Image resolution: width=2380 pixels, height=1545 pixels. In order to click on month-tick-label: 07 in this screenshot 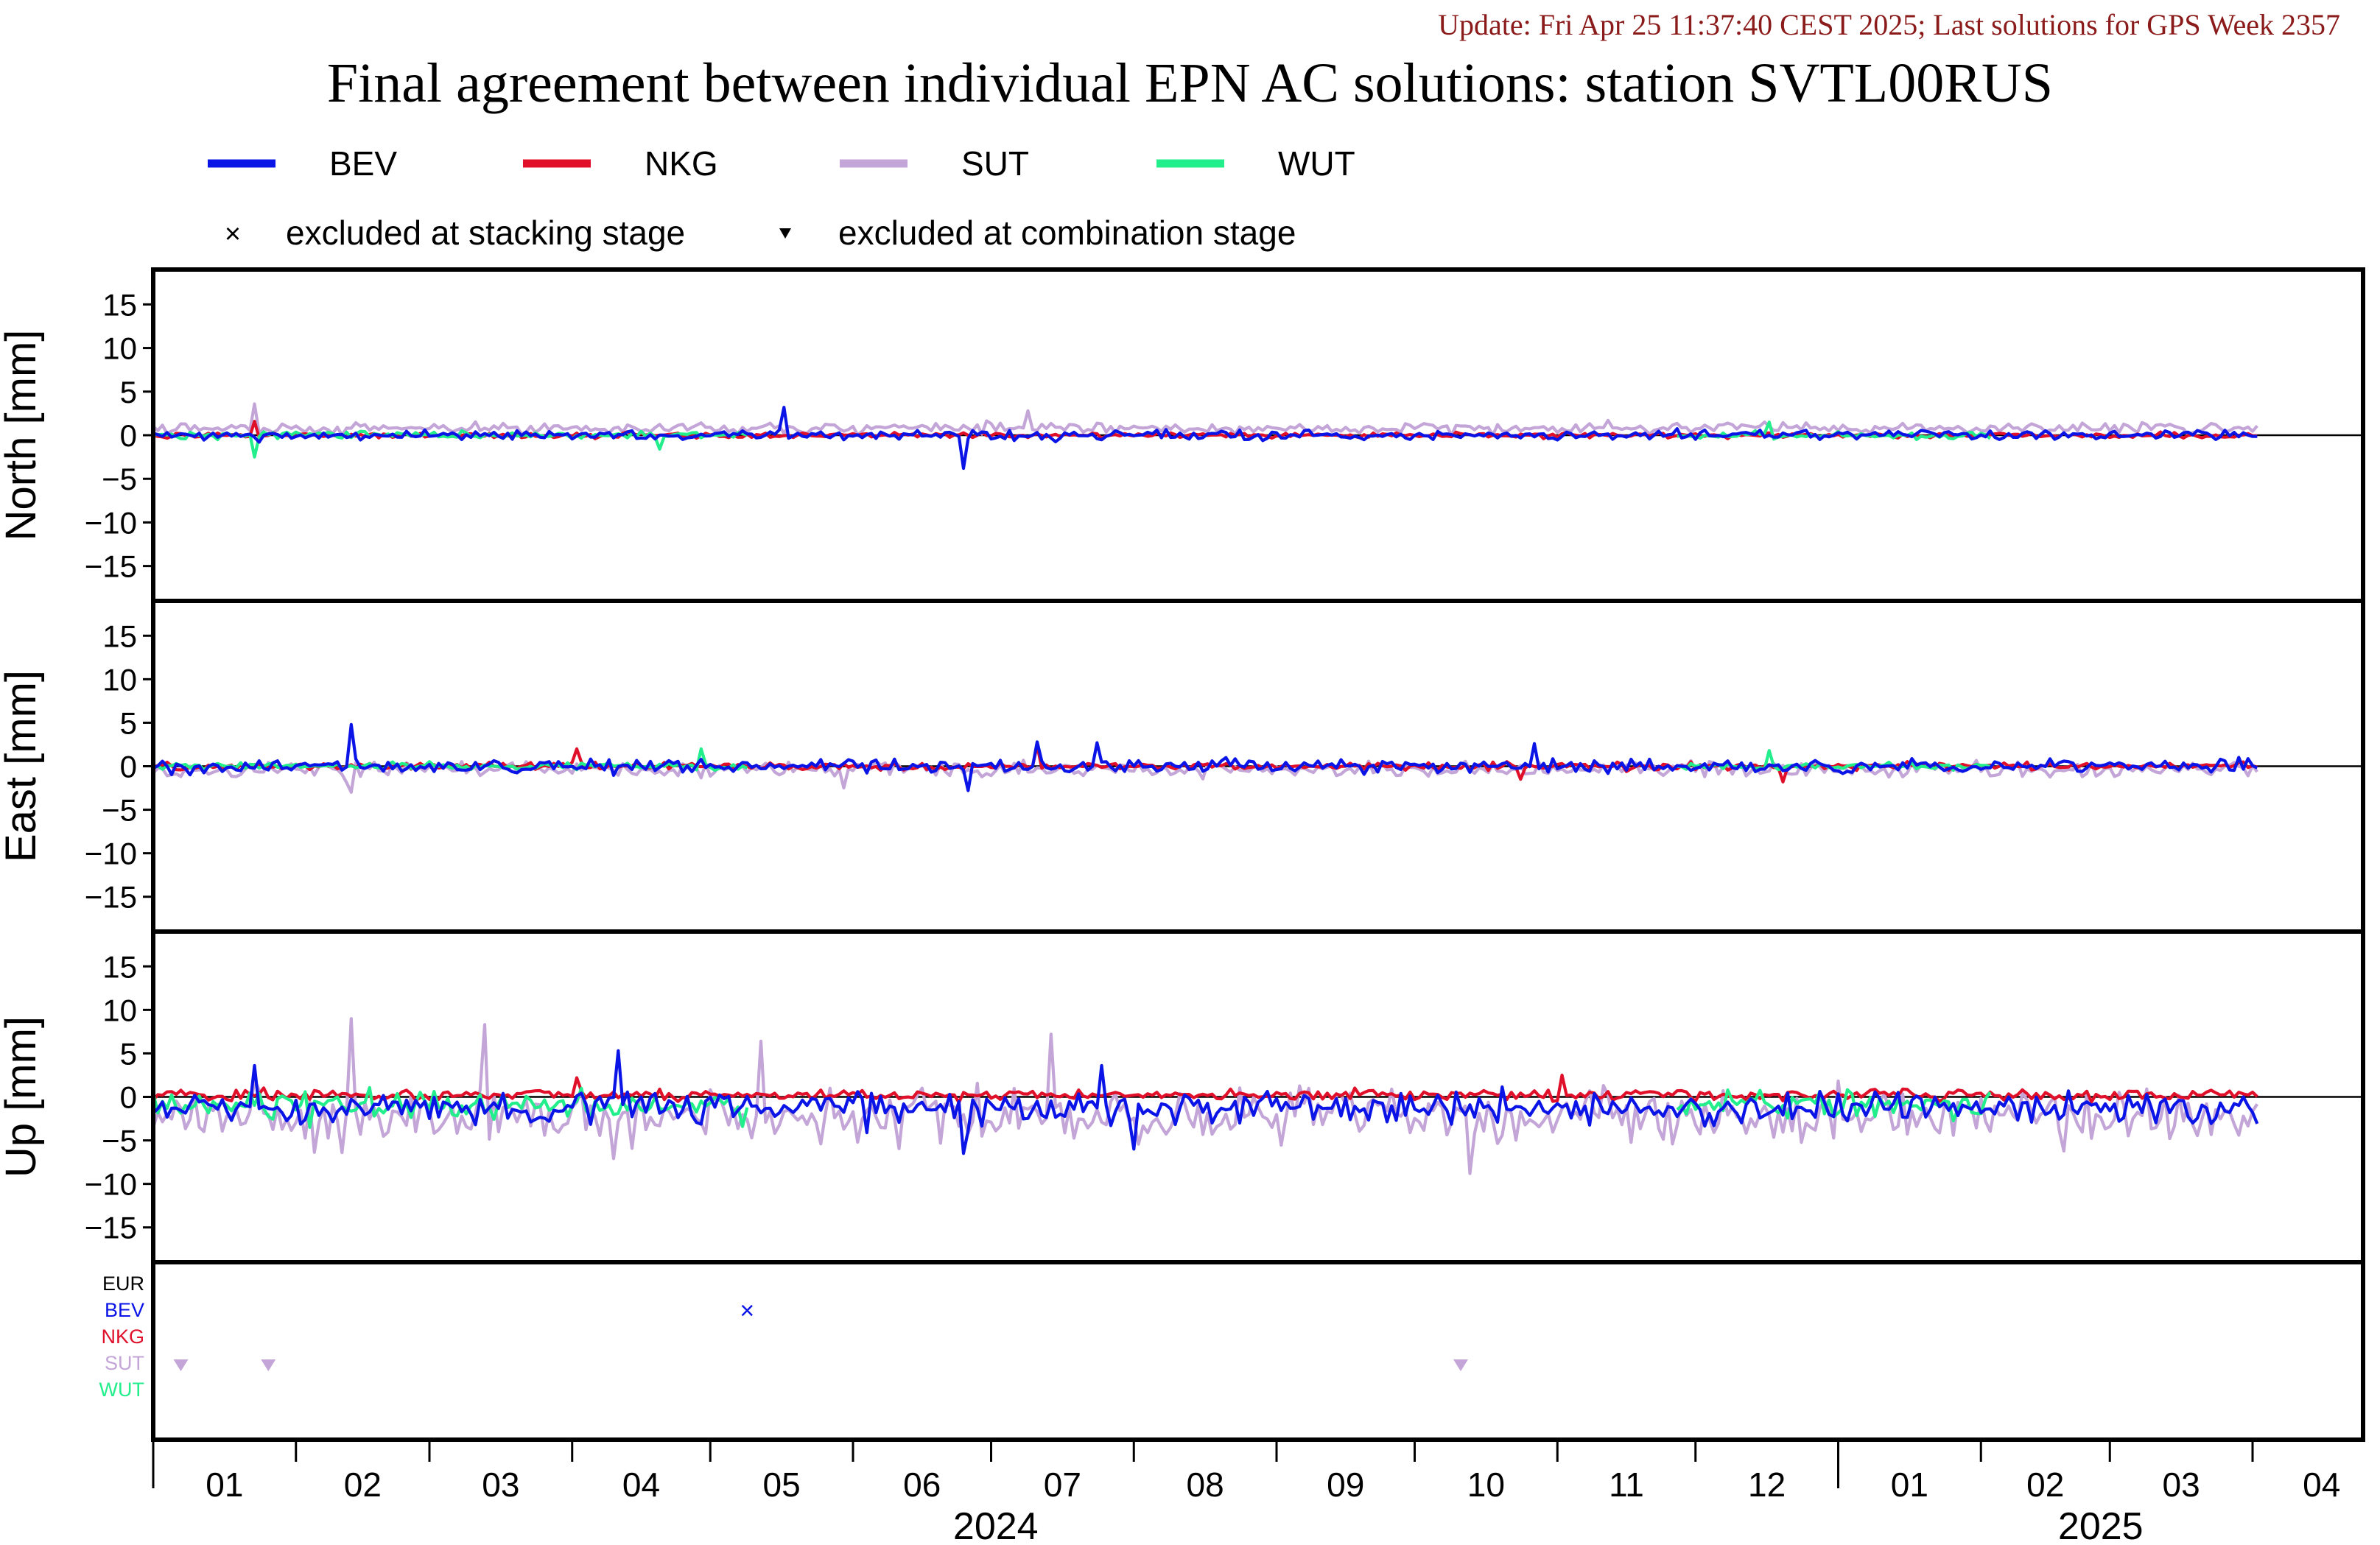, I will do `click(1062, 1485)`.